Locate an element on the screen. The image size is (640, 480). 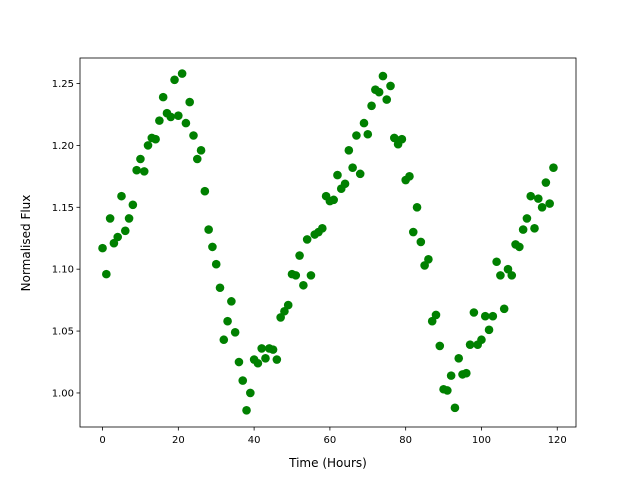
y-tick-label: 1.00 is located at coordinates (63, 393).